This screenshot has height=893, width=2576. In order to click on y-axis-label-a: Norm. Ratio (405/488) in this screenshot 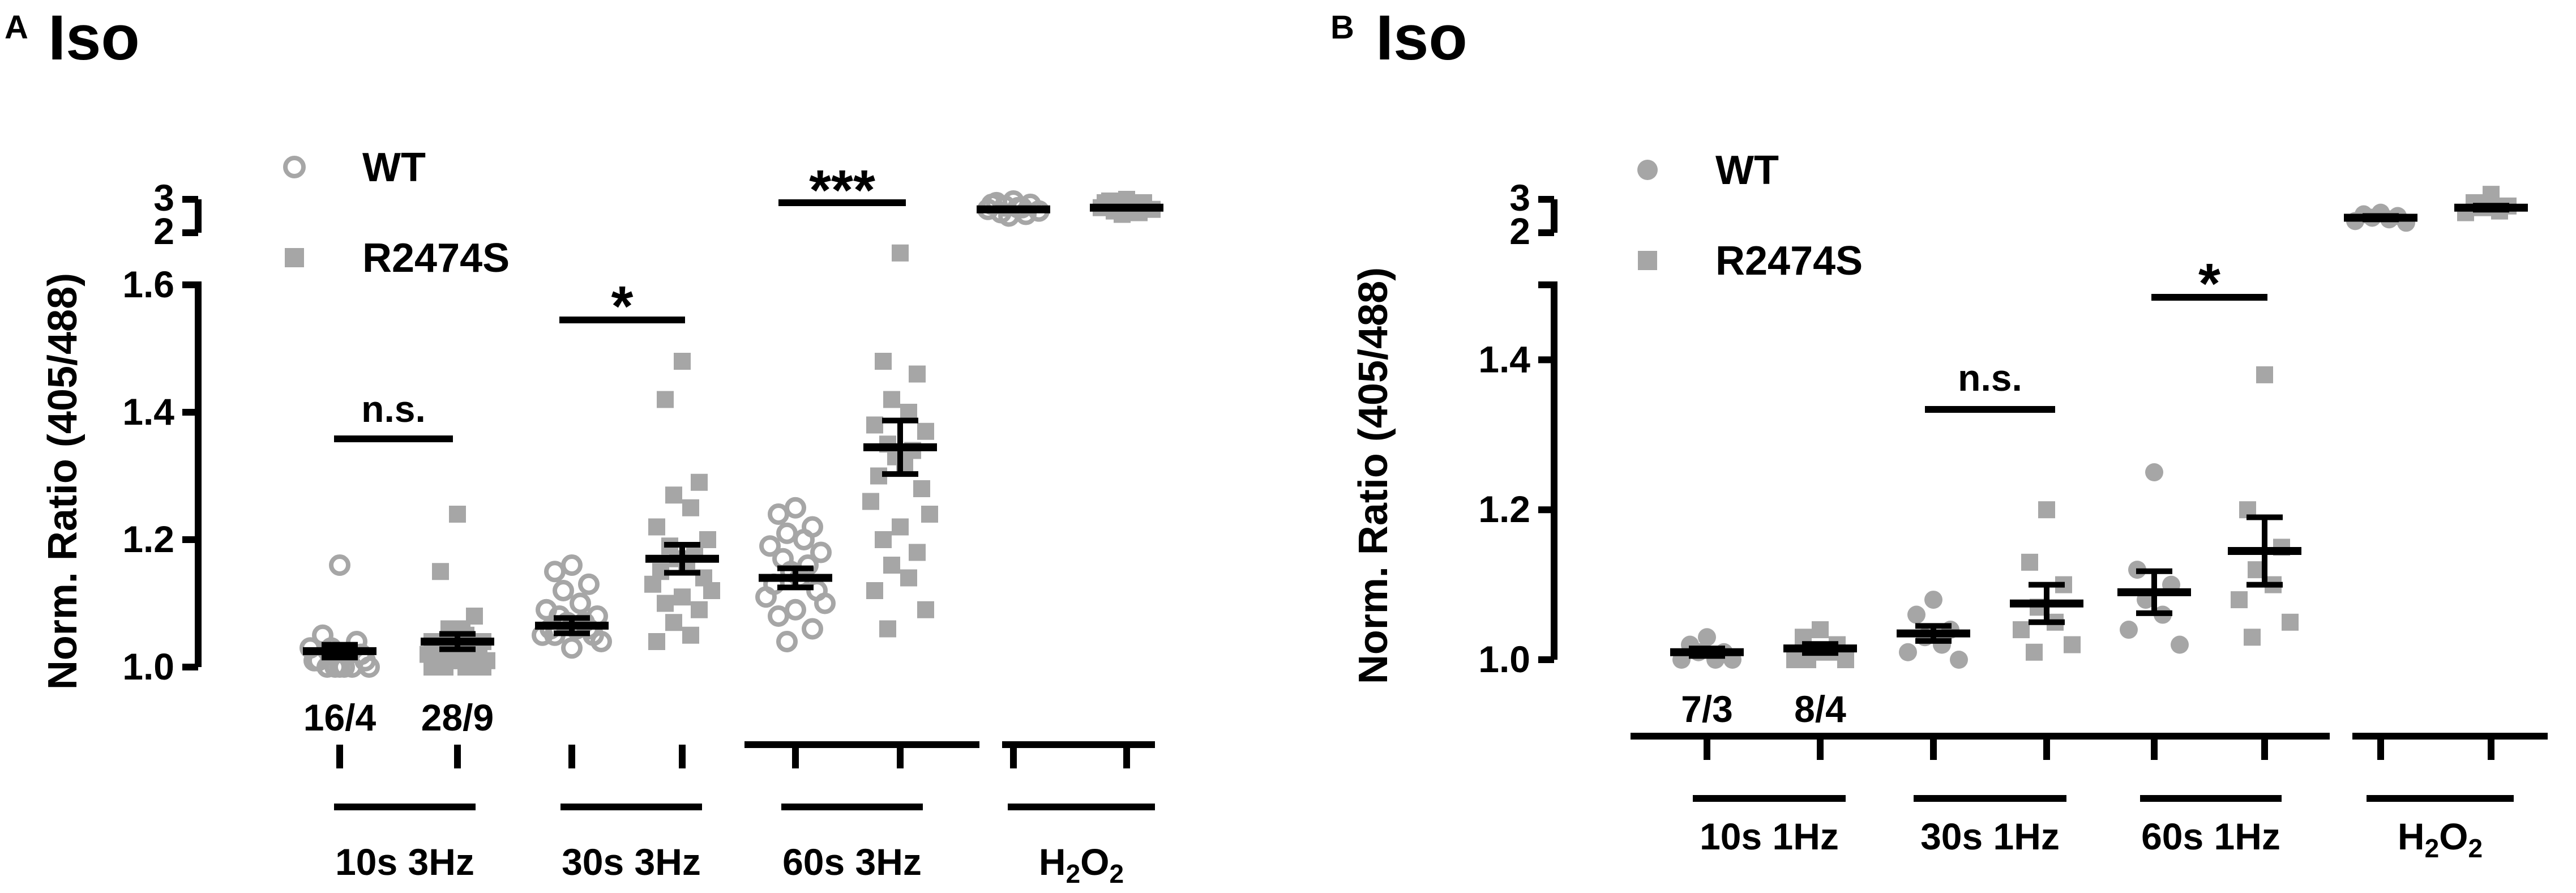, I will do `click(62, 482)`.